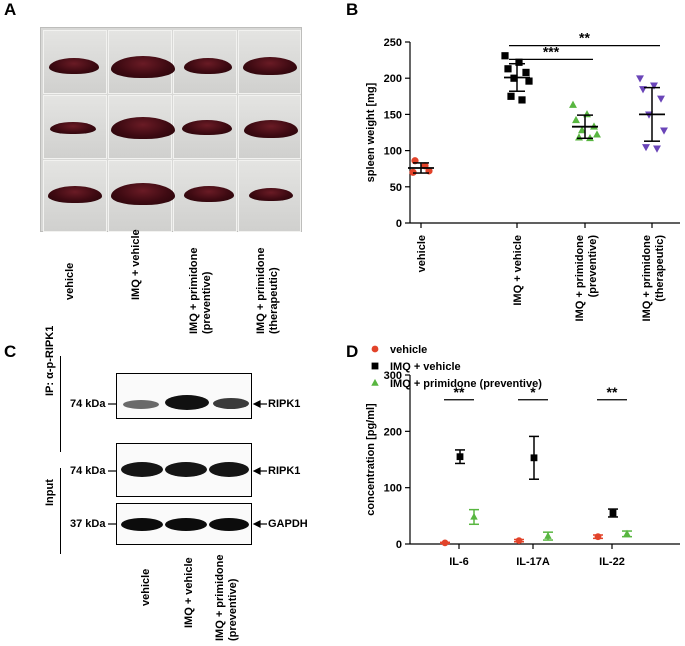 This screenshot has height=646, width=685. What do you see at coordinates (371, 132) in the screenshot?
I see `y-axis-label: spleen weight [mg]` at bounding box center [371, 132].